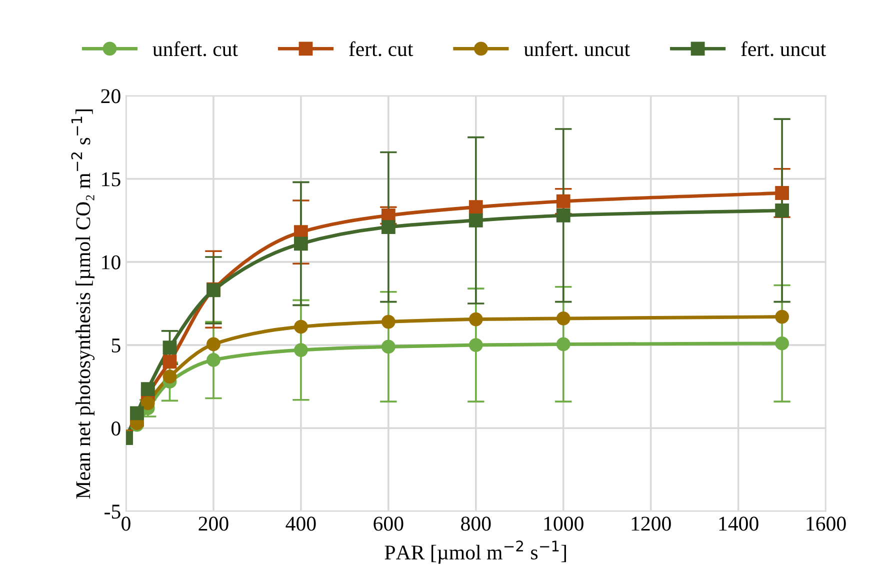 The image size is (872, 577). What do you see at coordinates (475, 552) in the screenshot?
I see `x-axis-title: PAR [µmol m$^{−2}$ s$^{−1}$]` at bounding box center [475, 552].